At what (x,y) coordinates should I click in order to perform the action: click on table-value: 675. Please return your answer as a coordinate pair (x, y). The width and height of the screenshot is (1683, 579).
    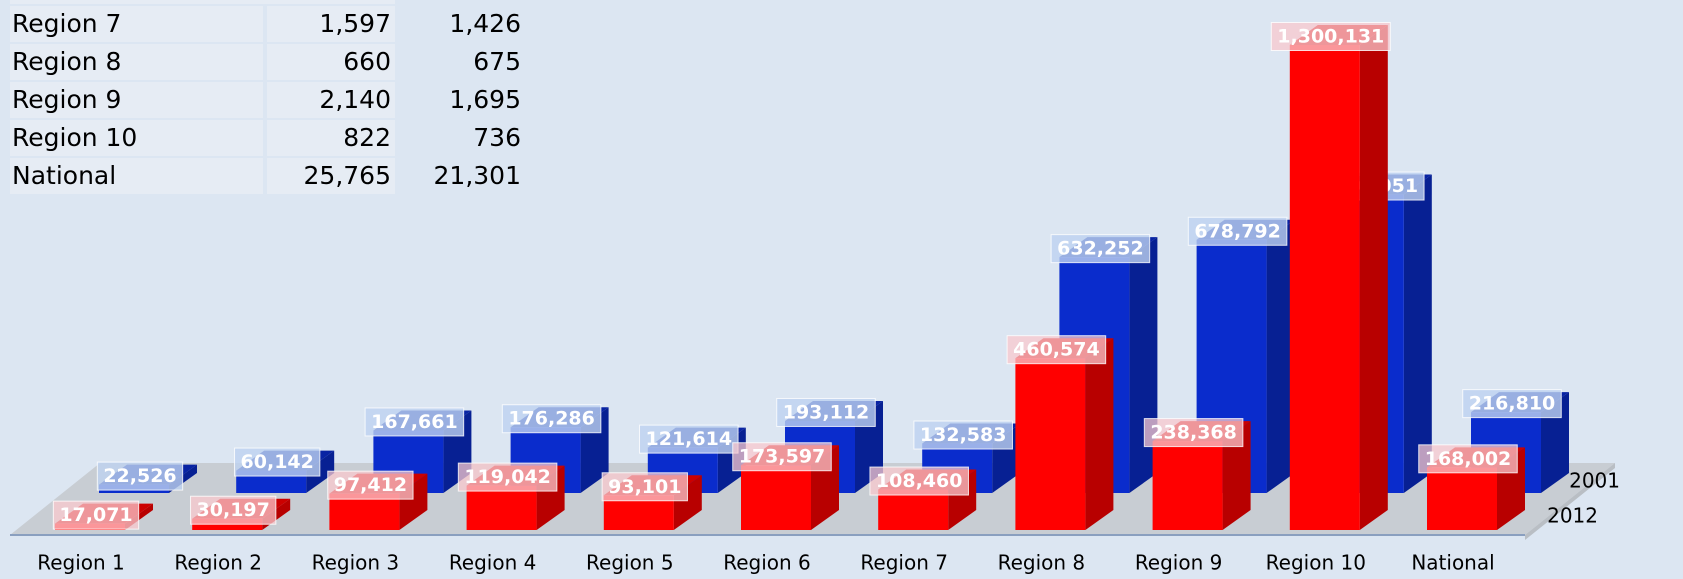
    Looking at the image, I should click on (497, 61).